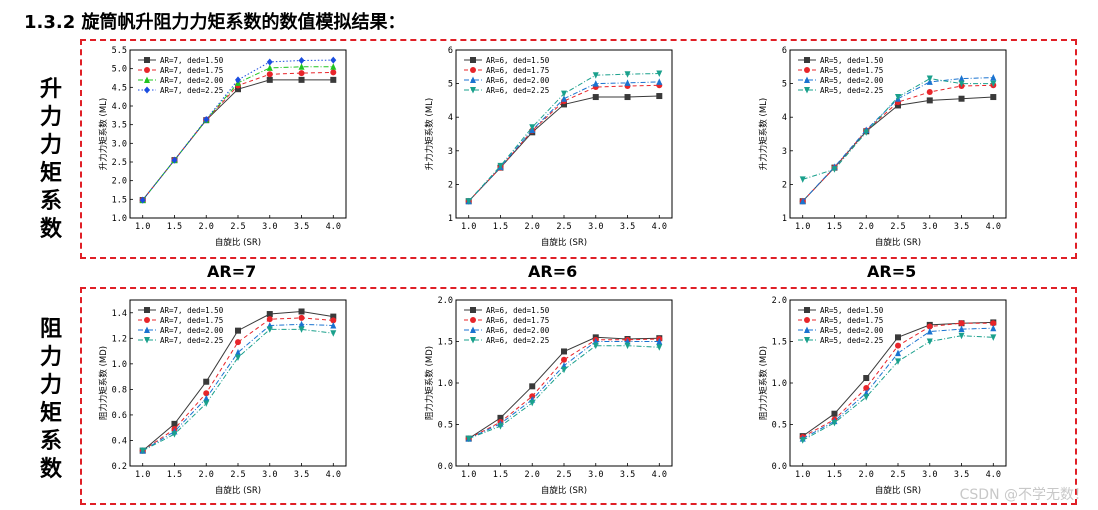  Describe the element at coordinates (192, 80) in the screenshot. I see `legend-label: AR=7, ded=2.00` at that location.